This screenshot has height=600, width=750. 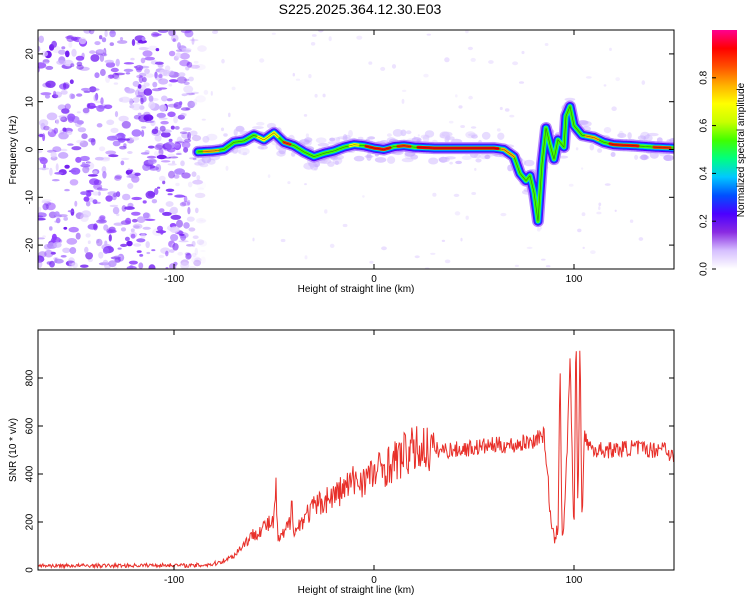 What do you see at coordinates (30, 102) in the screenshot?
I see `spectrogram-y-tick-label: 10` at bounding box center [30, 102].